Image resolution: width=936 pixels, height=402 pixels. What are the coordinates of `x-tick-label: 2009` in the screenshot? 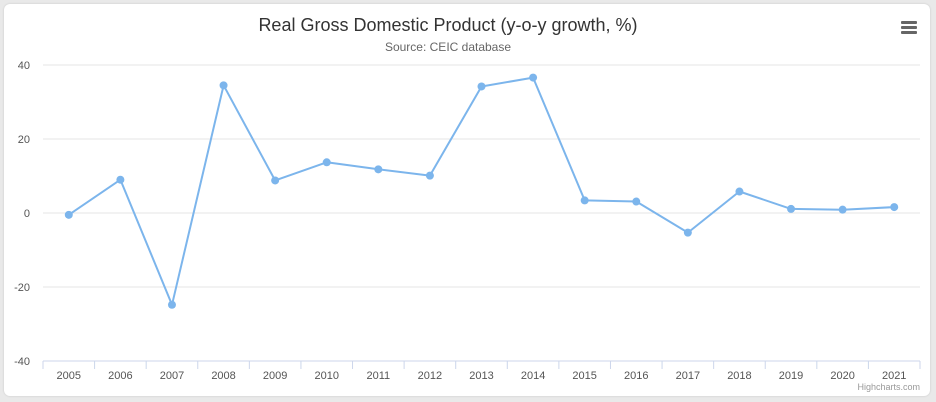 It's located at (275, 376).